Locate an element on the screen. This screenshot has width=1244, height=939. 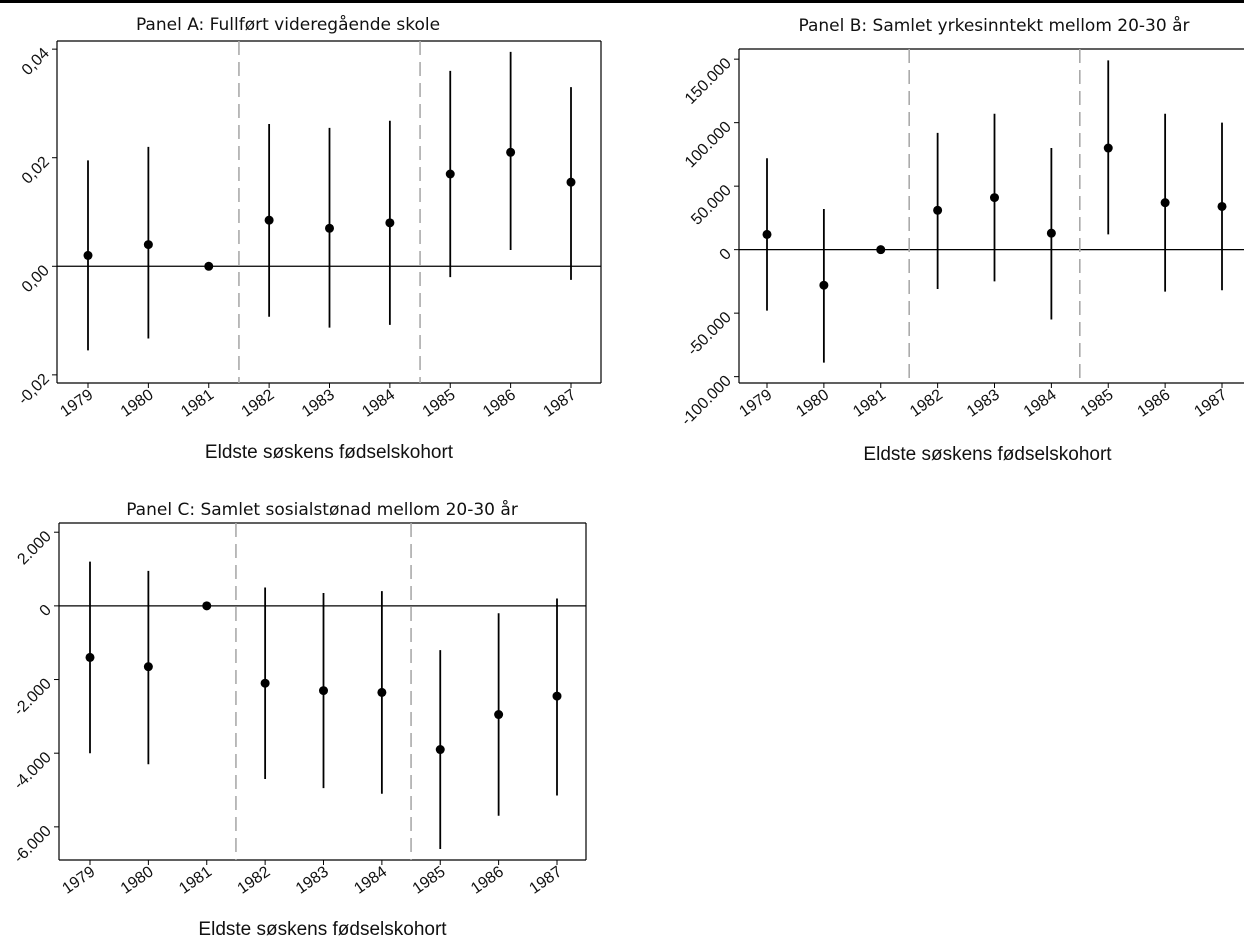
y-tick-label: 50.000 is located at coordinates (711, 205).